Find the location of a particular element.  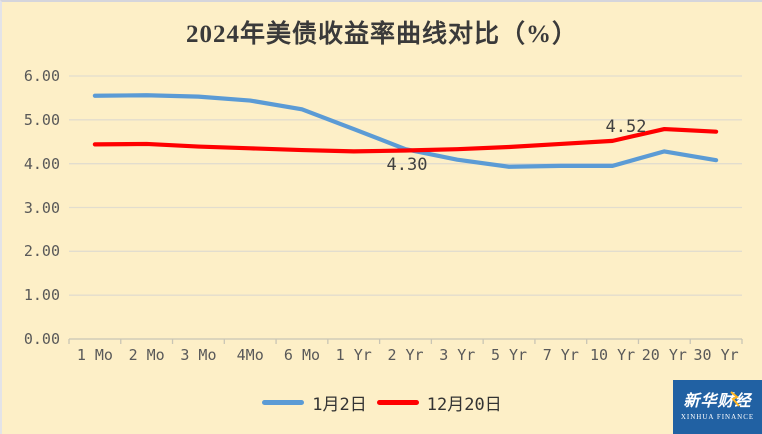

data-label-2yr: 4.30 is located at coordinates (407, 165).